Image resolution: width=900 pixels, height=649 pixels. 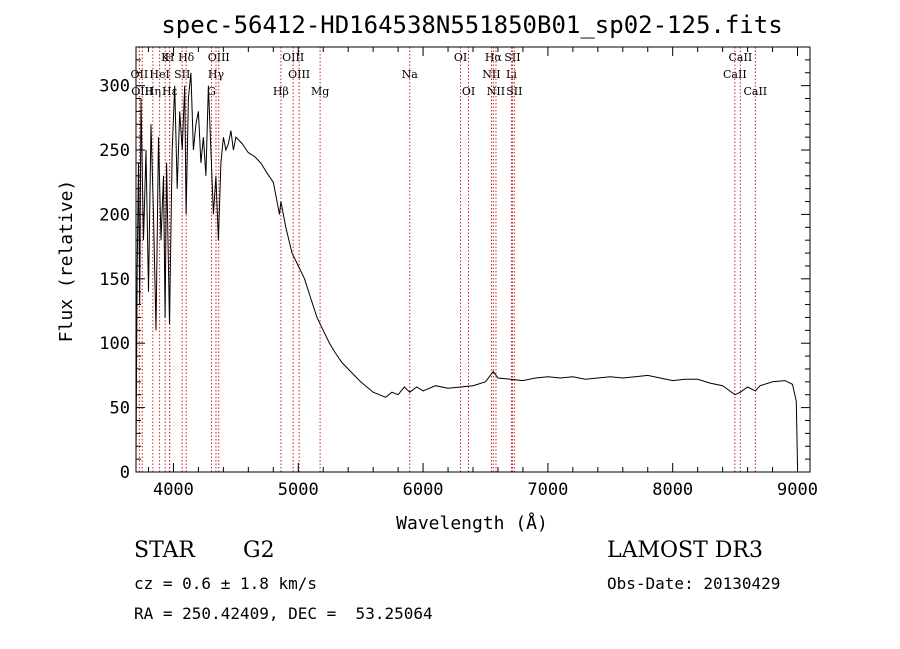 What do you see at coordinates (186, 57) in the screenshot?
I see `marker-label: Hδ` at bounding box center [186, 57].